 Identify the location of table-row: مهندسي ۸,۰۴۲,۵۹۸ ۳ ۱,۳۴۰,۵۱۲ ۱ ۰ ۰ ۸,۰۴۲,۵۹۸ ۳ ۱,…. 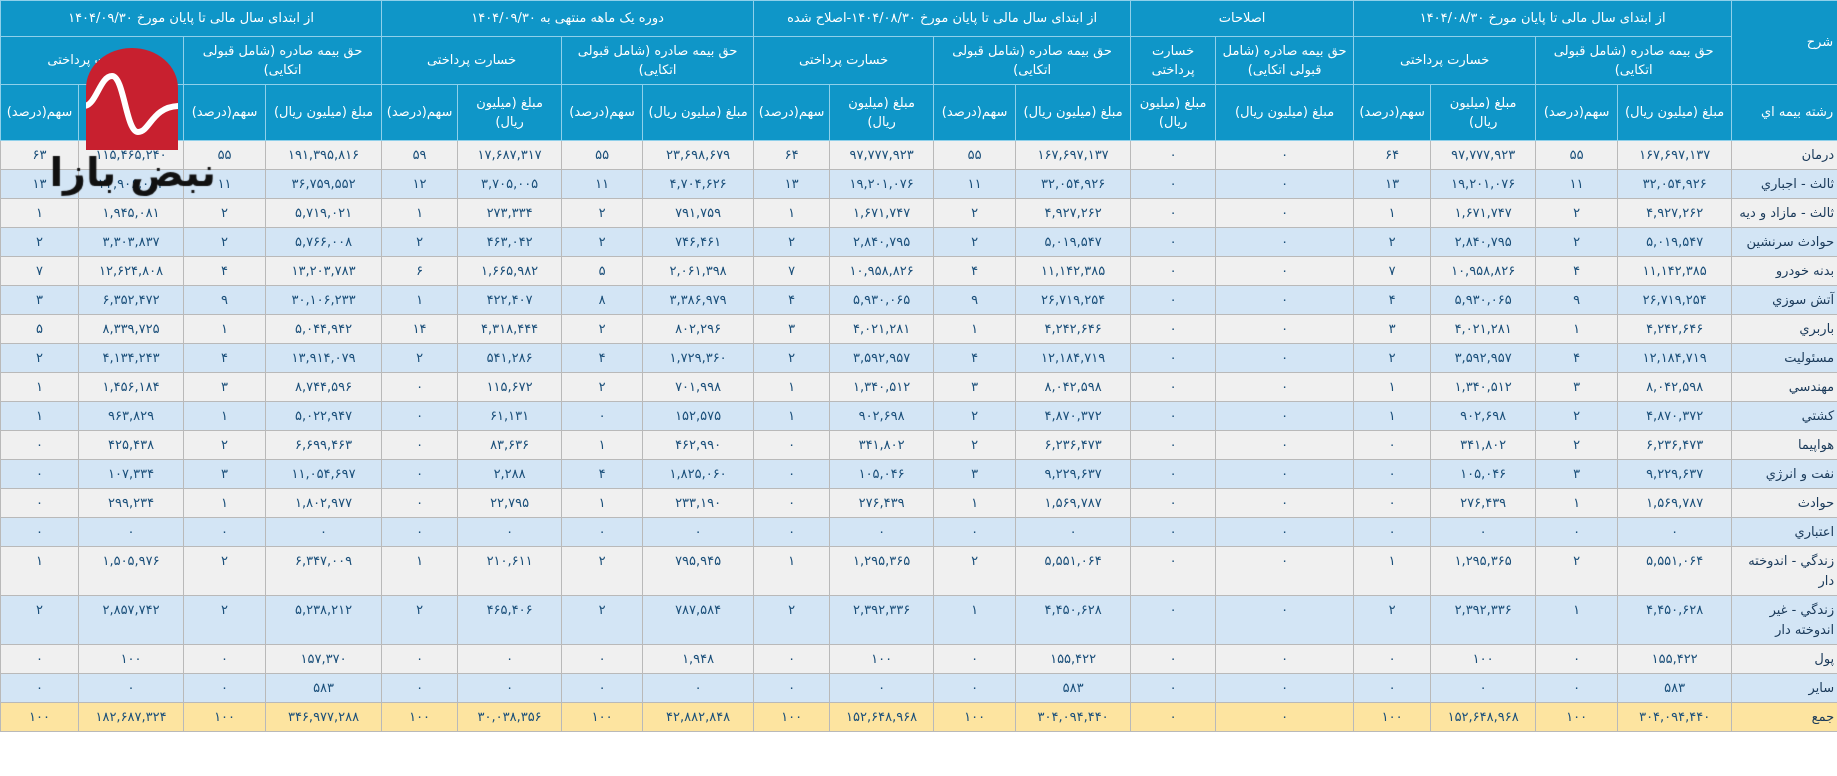
(918, 387).